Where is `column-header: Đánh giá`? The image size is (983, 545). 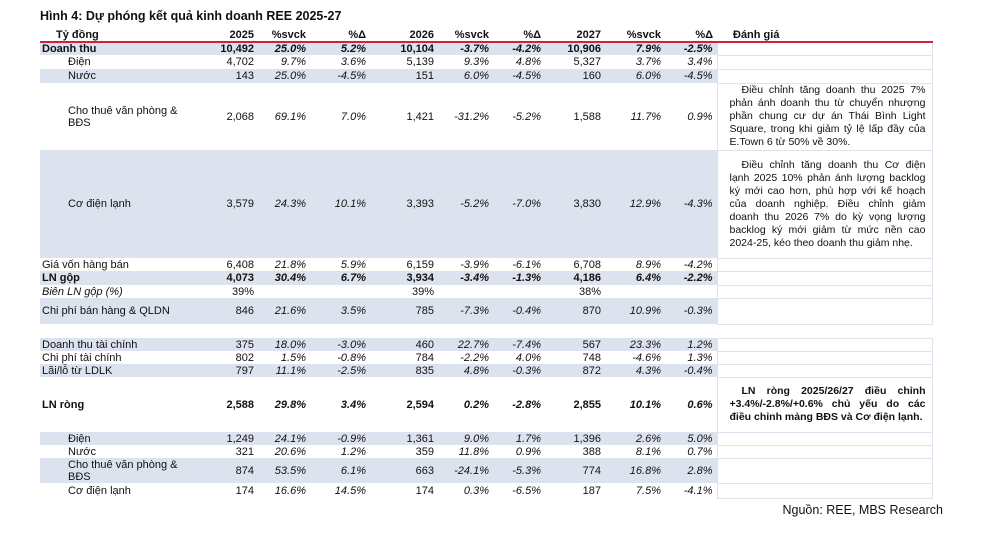 column-header: Đánh giá is located at coordinates (824, 36).